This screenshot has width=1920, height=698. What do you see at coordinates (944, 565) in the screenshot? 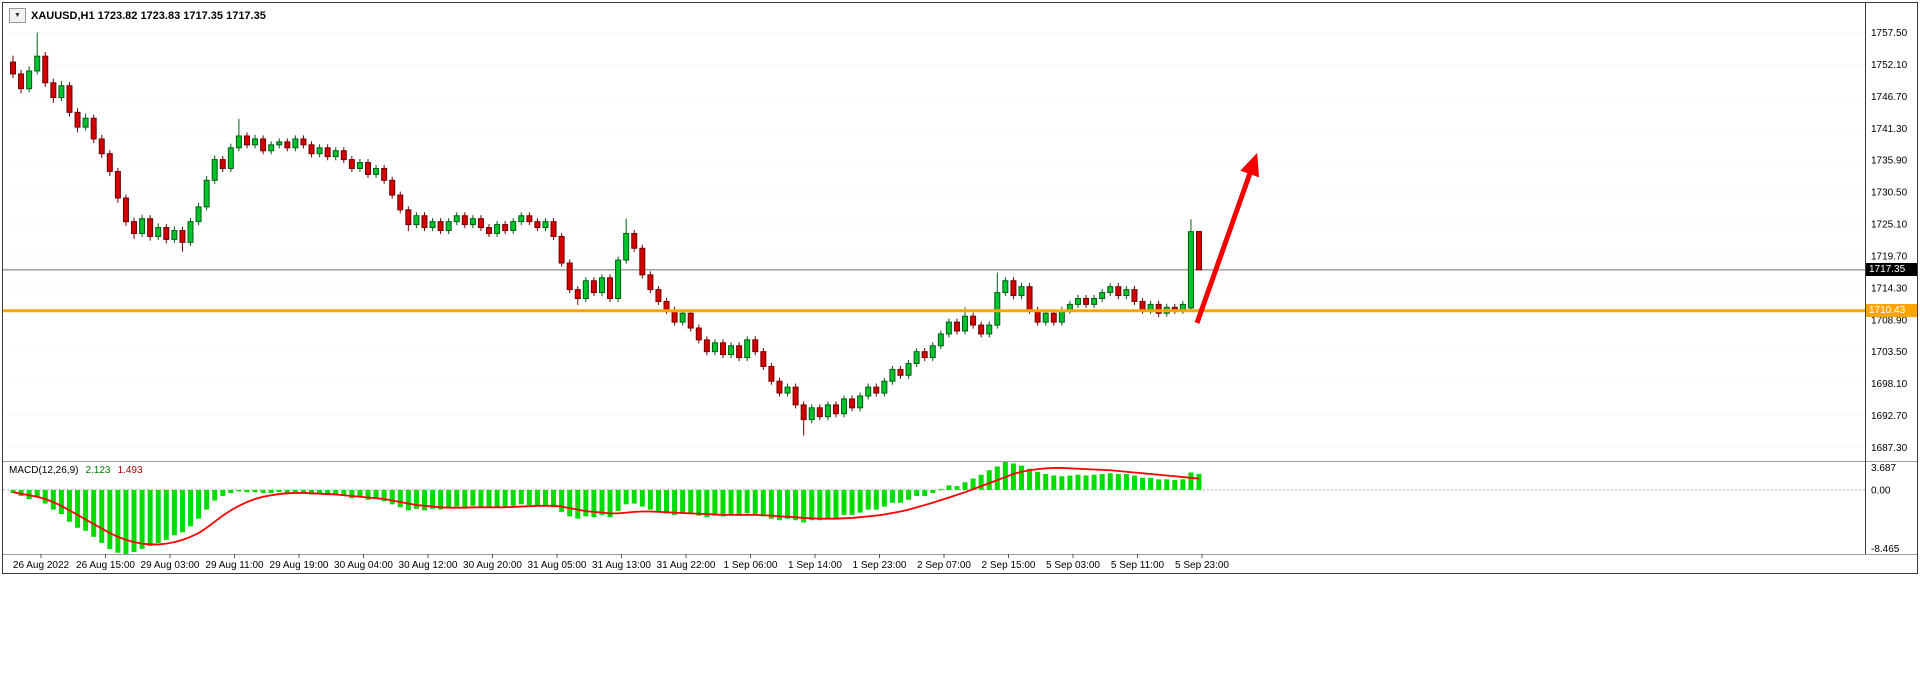
I see `time-axis-label: 2 Sep 07:00` at bounding box center [944, 565].